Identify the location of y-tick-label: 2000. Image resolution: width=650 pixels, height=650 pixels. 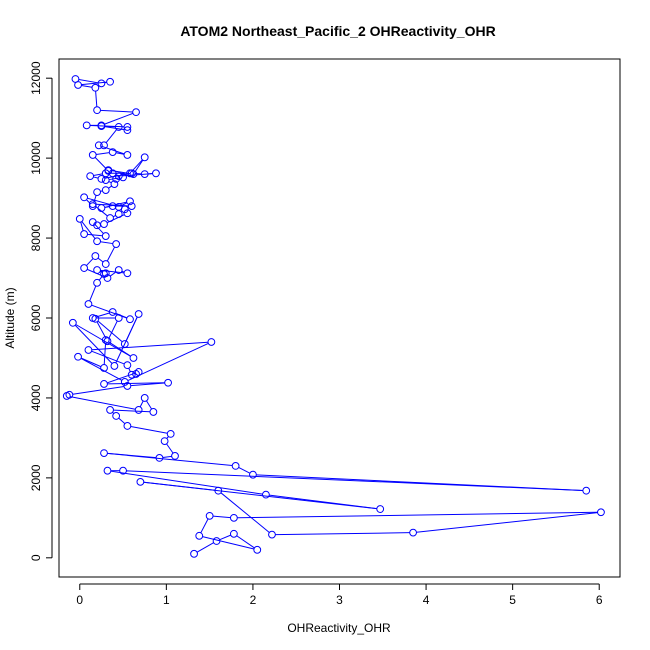
(36, 477).